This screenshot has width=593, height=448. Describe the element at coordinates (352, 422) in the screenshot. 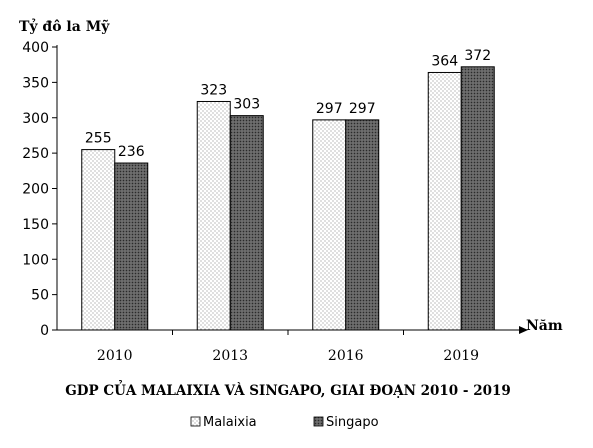

I see `legend-label-singapo: Singapo` at that location.